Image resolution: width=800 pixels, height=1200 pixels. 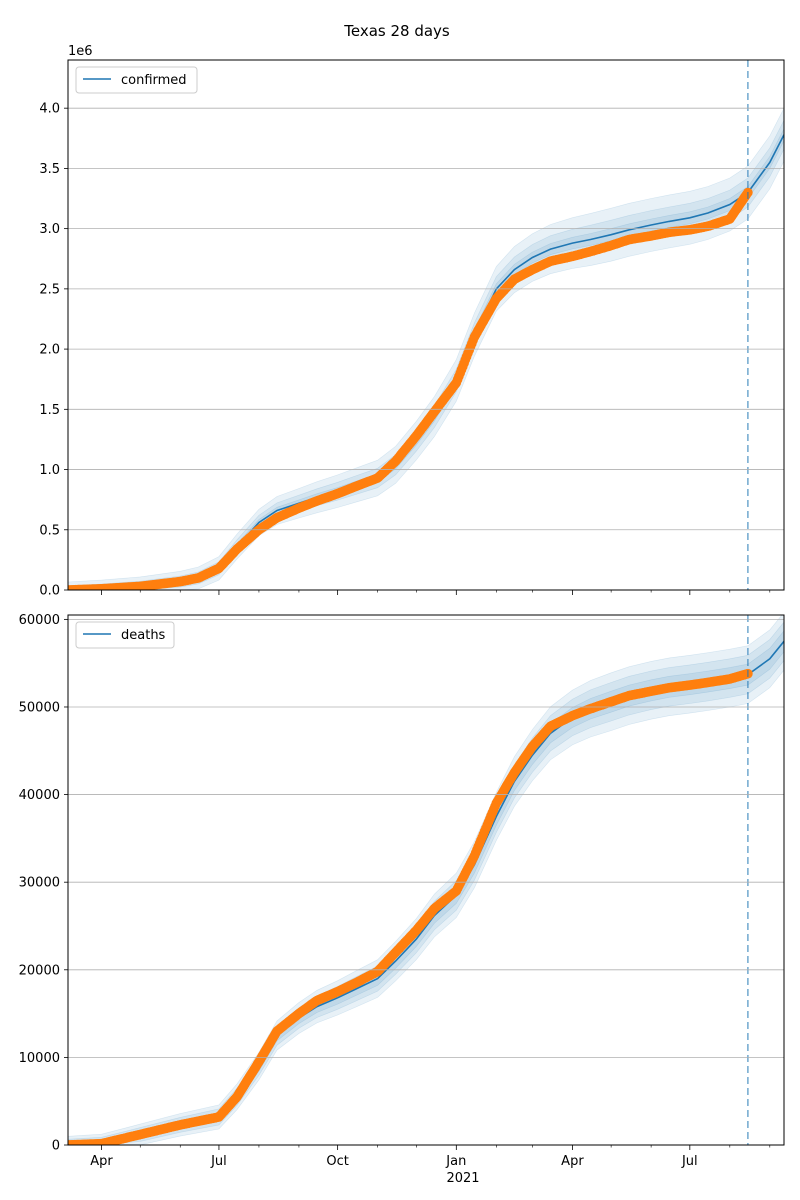 I want to click on deaths-y-tick-label: 40000, so click(x=39, y=795).